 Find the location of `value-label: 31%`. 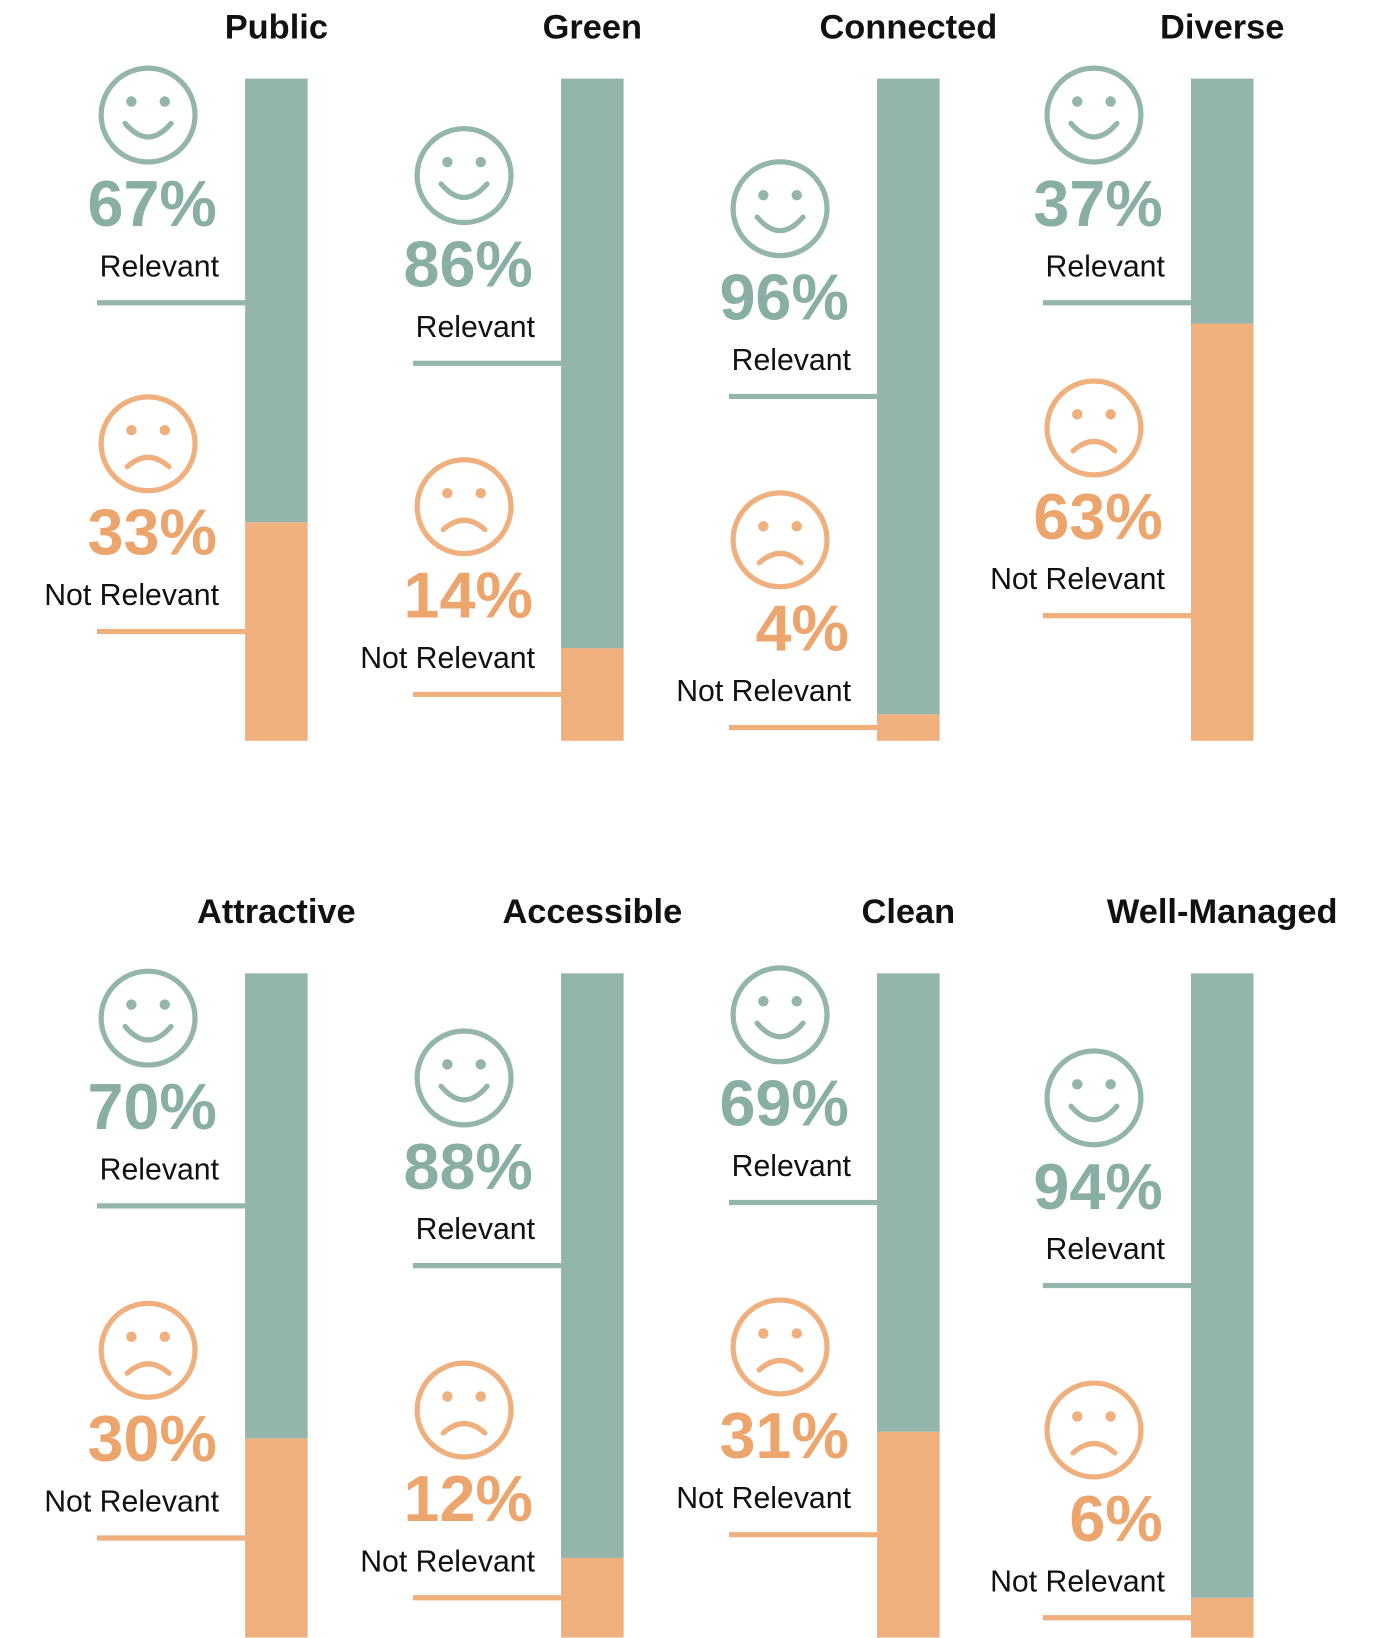

value-label: 31% is located at coordinates (783, 1435).